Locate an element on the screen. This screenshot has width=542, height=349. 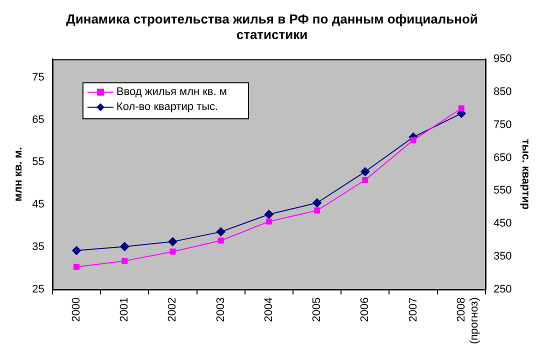
y2-tick-label: 550 is located at coordinates (502, 190).